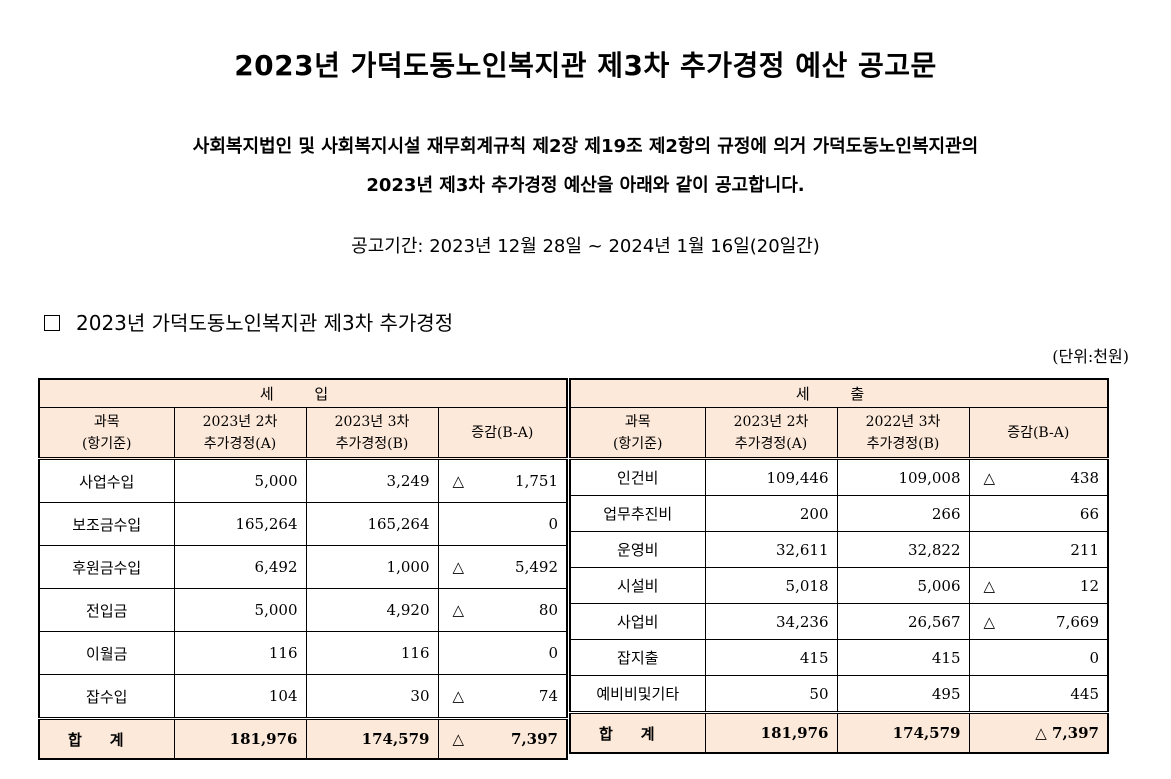  I want to click on row-curr-amount: 1,000, so click(372, 567).